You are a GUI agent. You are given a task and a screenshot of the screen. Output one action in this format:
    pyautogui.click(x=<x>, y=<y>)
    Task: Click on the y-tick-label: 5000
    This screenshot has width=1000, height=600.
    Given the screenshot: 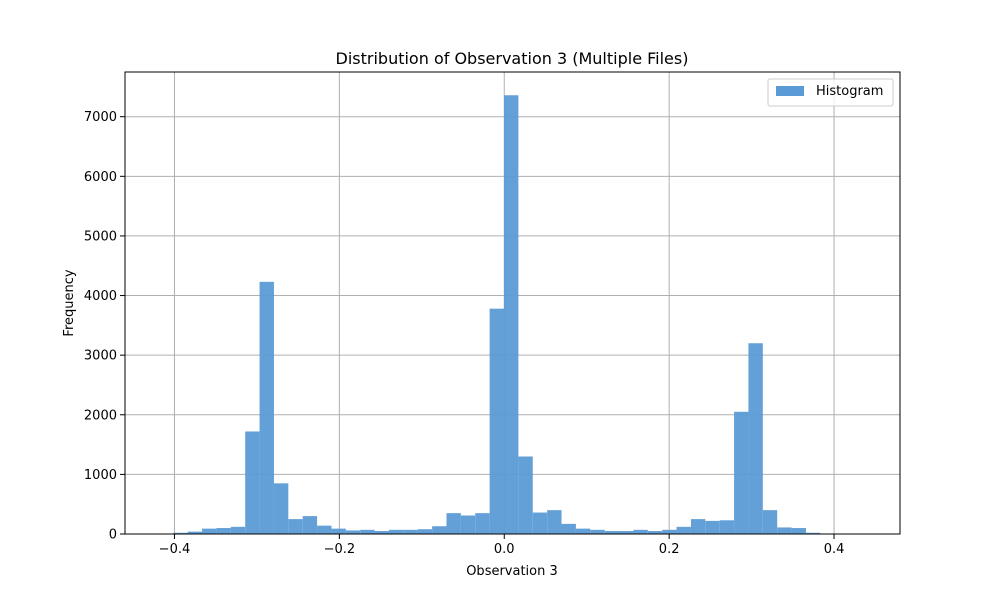 What is the action you would take?
    pyautogui.click(x=100, y=236)
    